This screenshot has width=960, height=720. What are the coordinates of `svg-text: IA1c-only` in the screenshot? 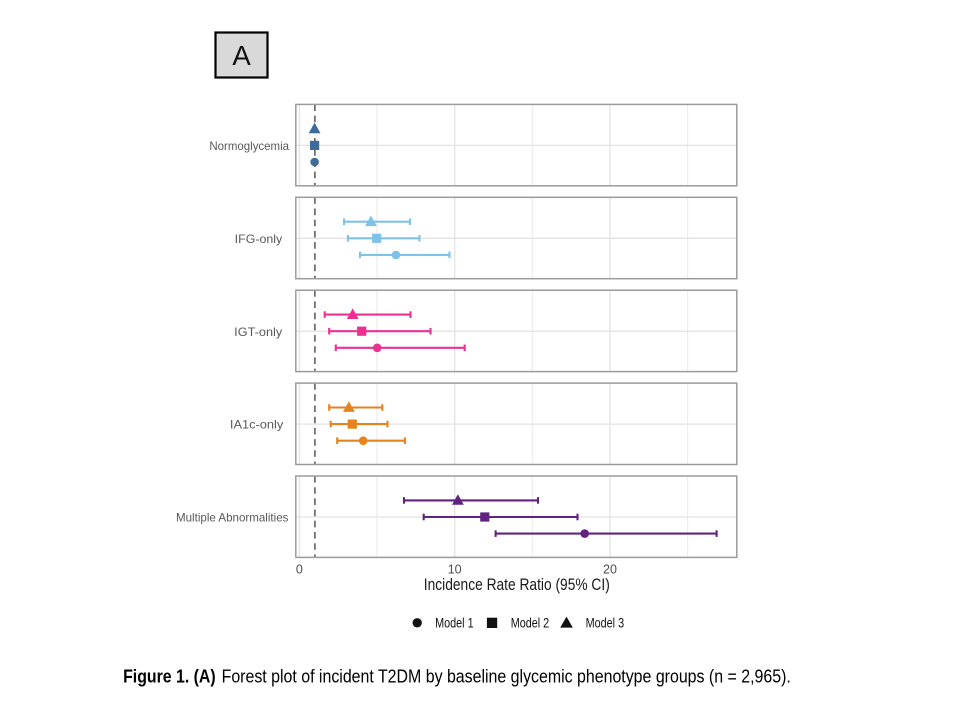 It's located at (256, 425).